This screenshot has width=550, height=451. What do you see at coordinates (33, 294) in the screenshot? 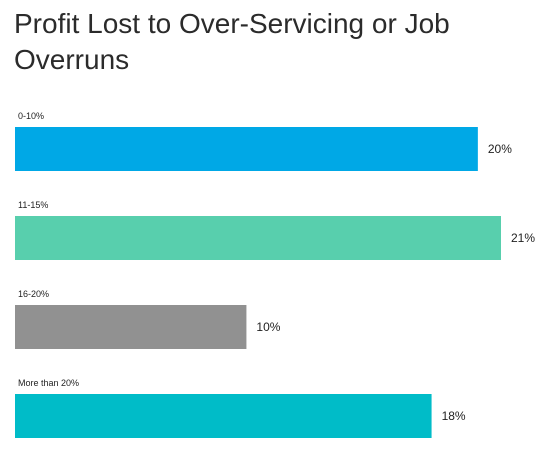
I see `category-label: 16-20%` at bounding box center [33, 294].